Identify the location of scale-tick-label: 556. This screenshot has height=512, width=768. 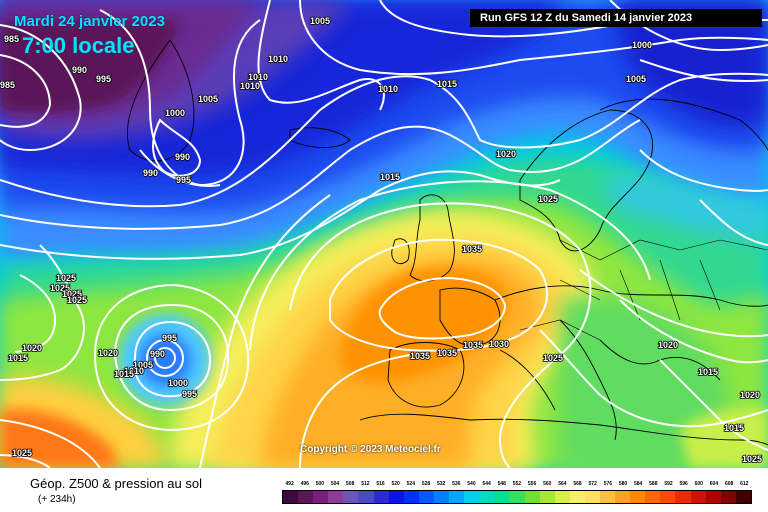
(532, 484).